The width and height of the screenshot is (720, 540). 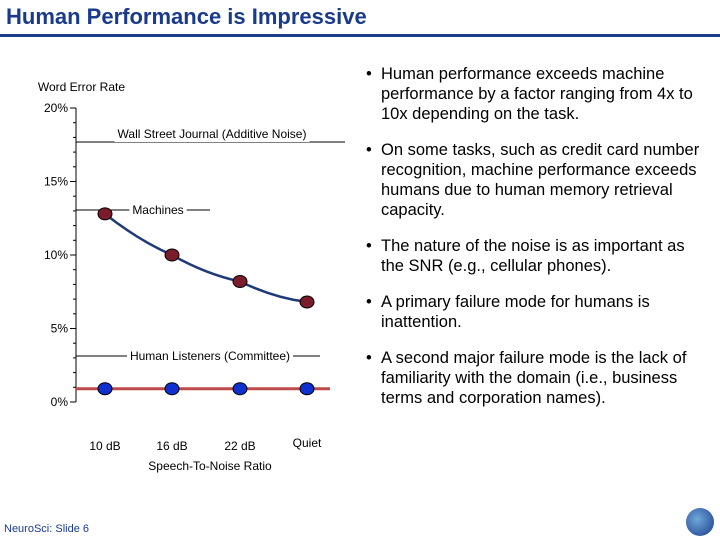 I want to click on x-tick-label: Quiet, so click(x=307, y=443).